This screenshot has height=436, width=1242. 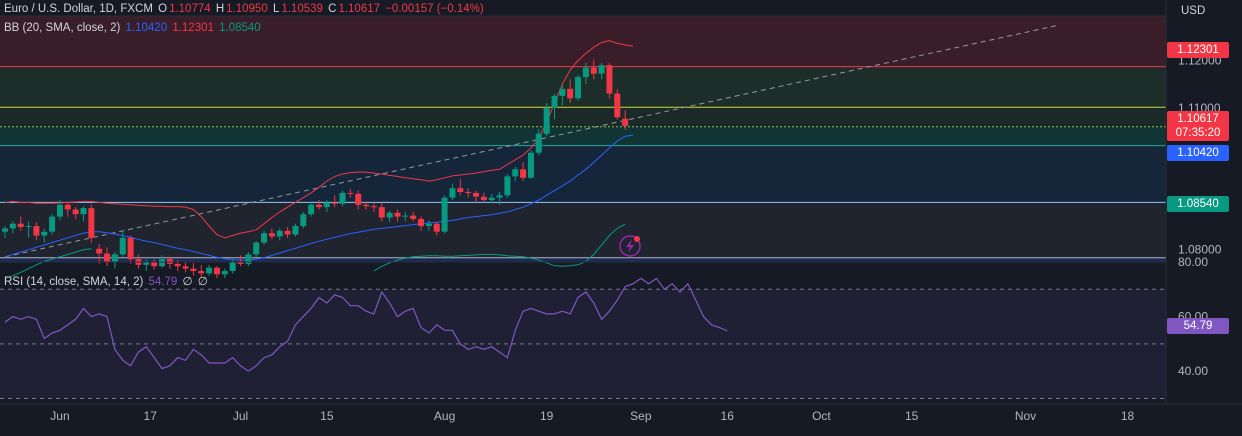 What do you see at coordinates (276, 9) in the screenshot?
I see `low-label: L` at bounding box center [276, 9].